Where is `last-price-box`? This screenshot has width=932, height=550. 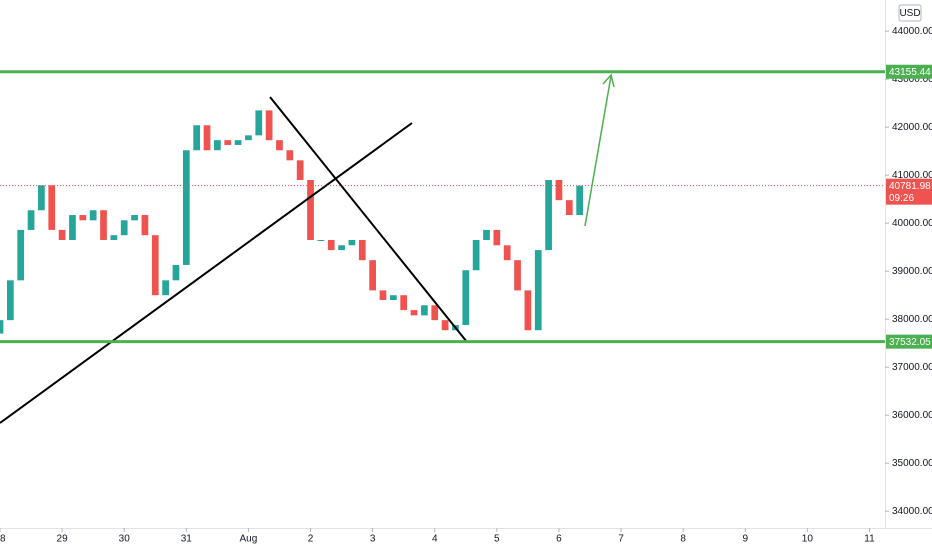 last-price-box is located at coordinates (909, 191).